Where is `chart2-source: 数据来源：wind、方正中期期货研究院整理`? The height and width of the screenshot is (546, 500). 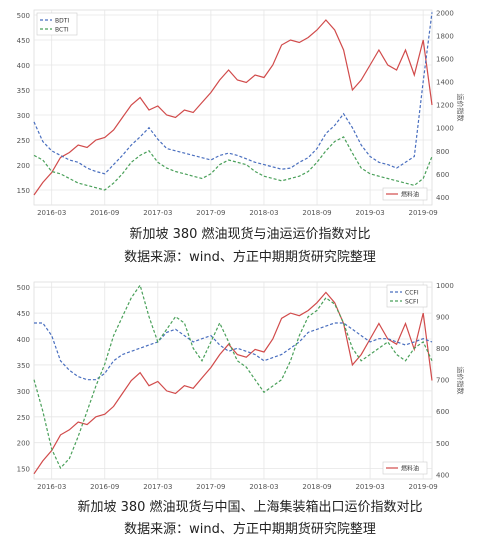
chart2-source: 数据来源：wind、方正中期期货研究院整理 is located at coordinates (250, 529).